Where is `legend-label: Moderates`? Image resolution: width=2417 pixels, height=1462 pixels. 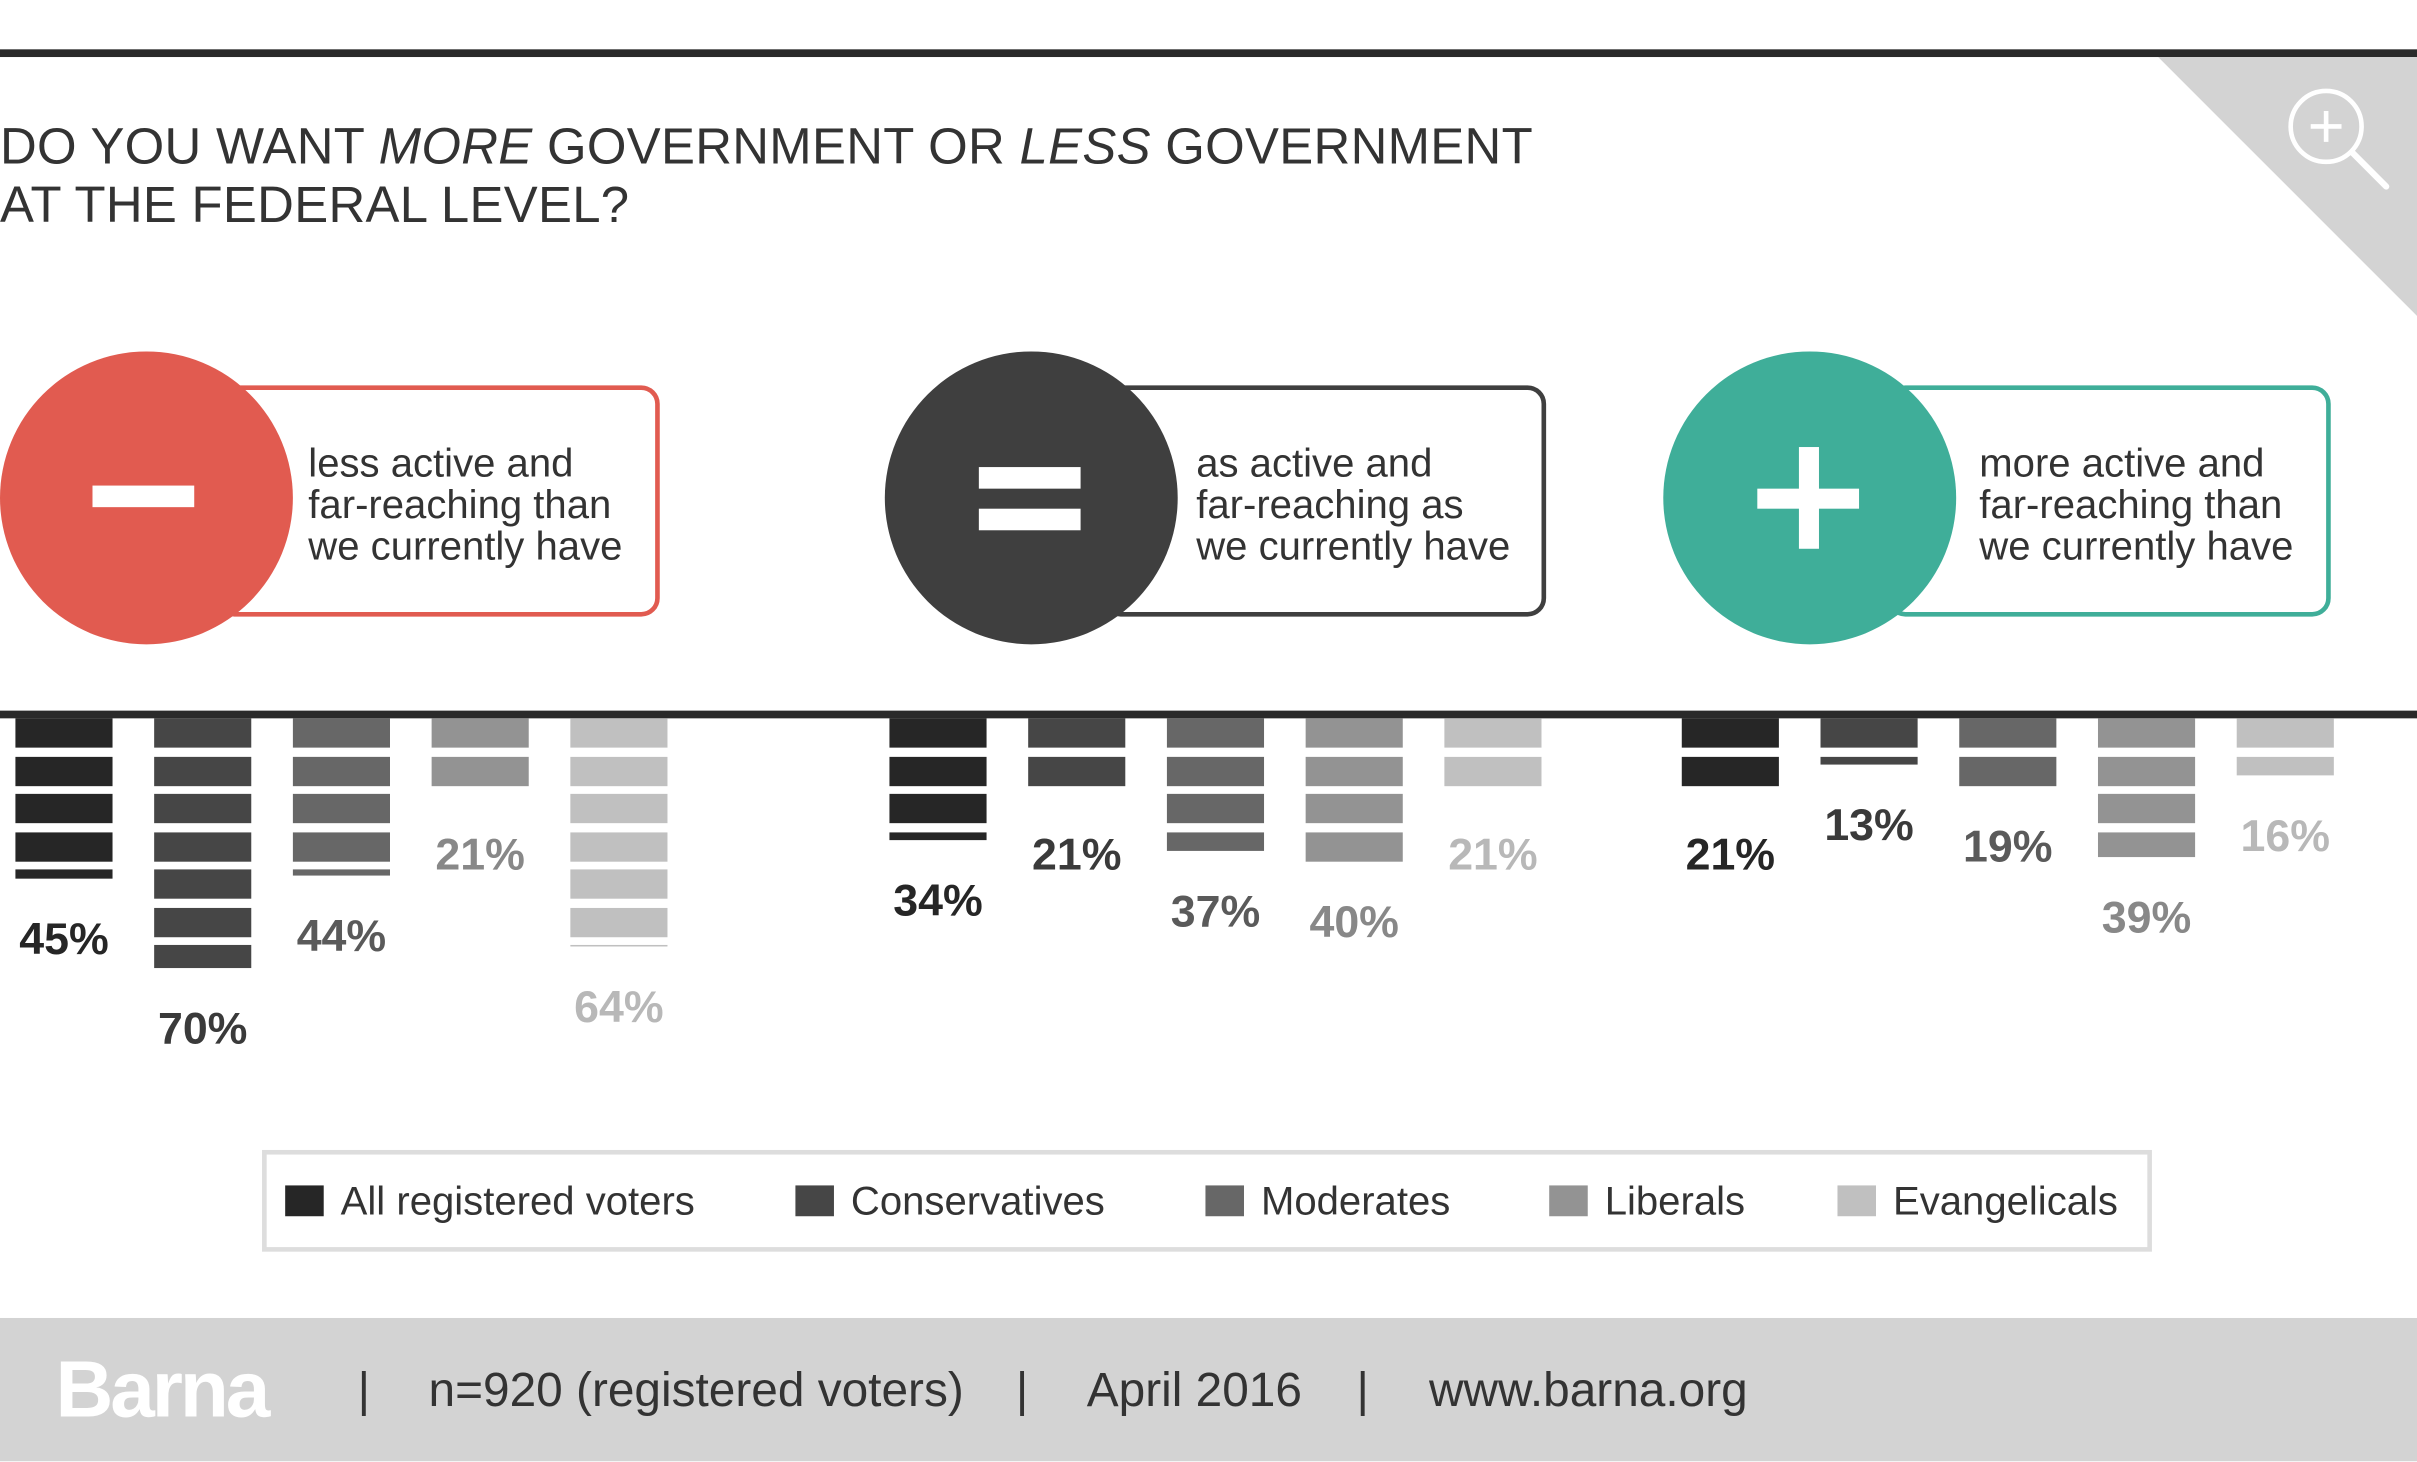 legend-label: Moderates is located at coordinates (1355, 1200).